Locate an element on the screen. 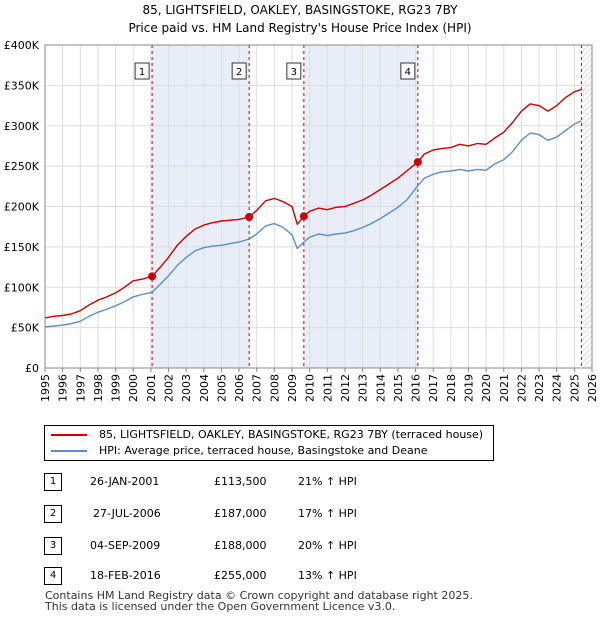  x-tick-label: 2024 is located at coordinates (557, 388).